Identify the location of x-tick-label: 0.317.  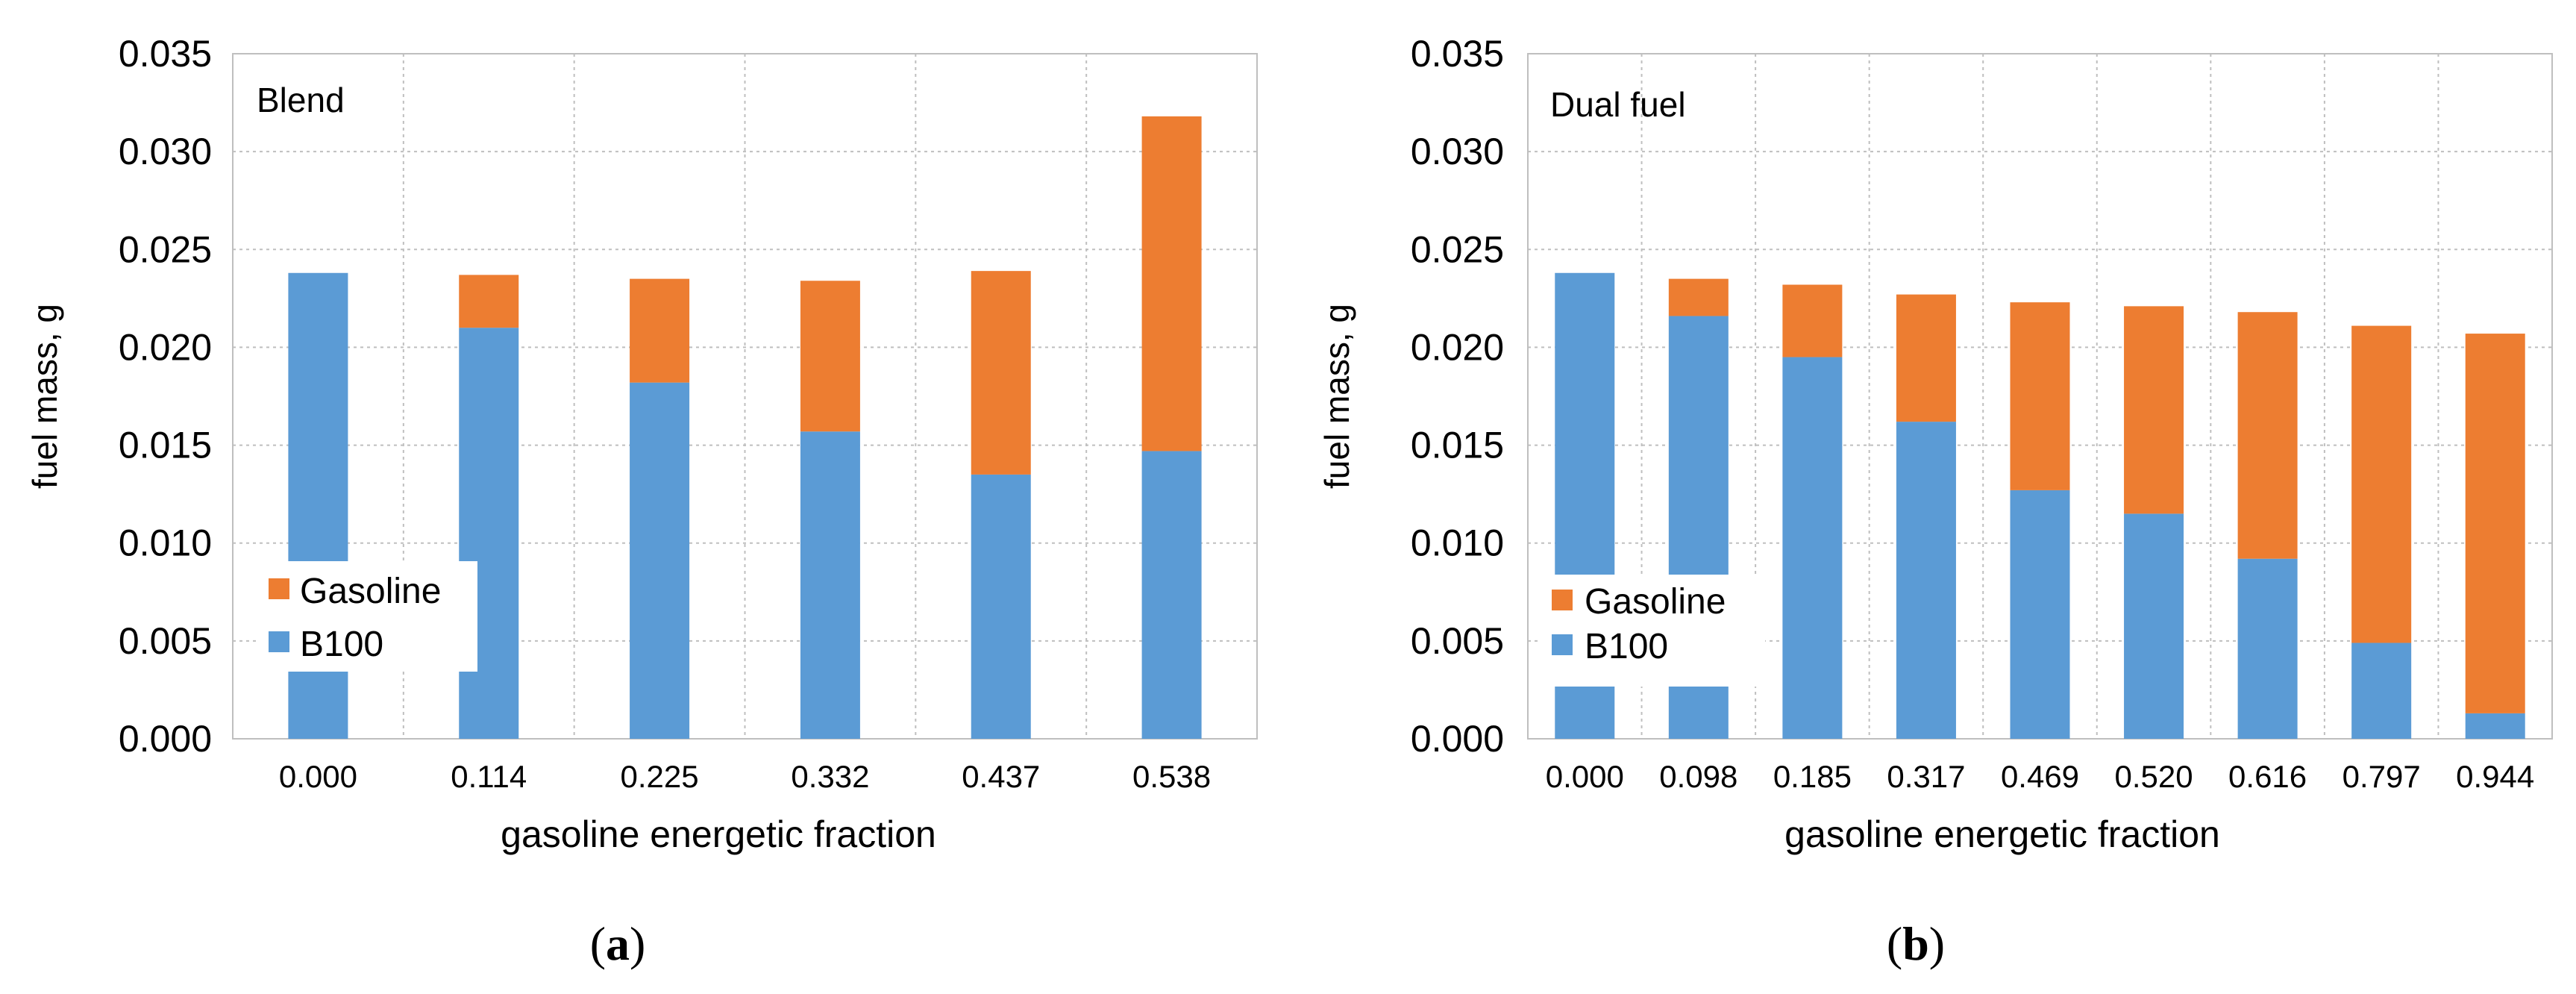
(1926, 776).